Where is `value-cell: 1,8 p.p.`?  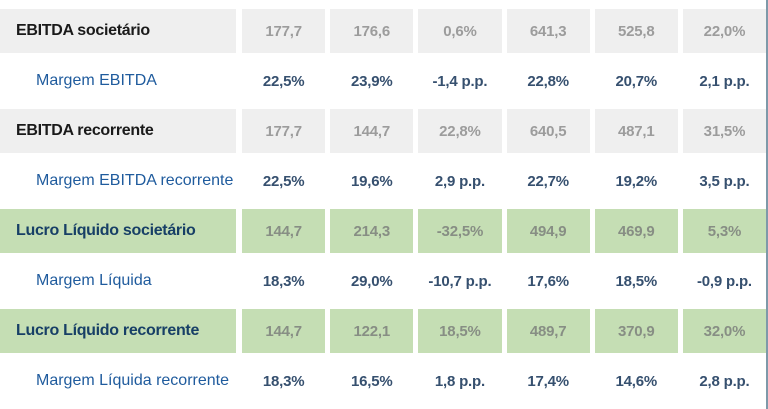 value-cell: 1,8 p.p. is located at coordinates (459, 381).